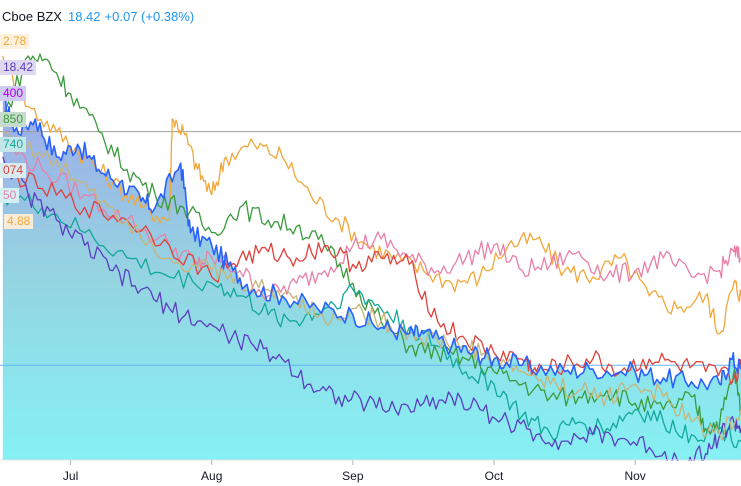 The height and width of the screenshot is (486, 741). Describe the element at coordinates (211, 476) in the screenshot. I see `x-tick-label: Aug` at that location.